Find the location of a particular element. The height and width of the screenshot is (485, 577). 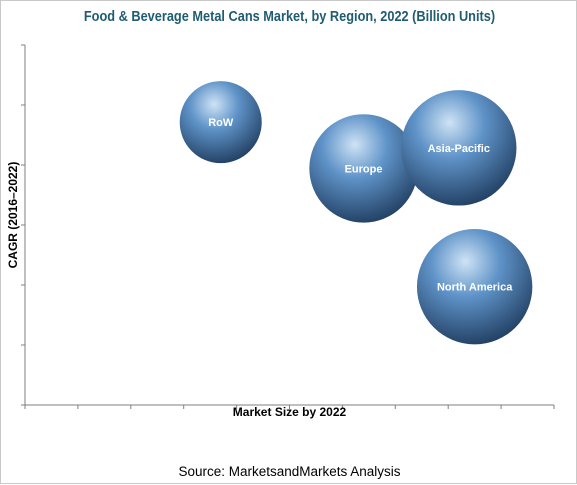

source-note: Source: MarketsandMarkets Analysis is located at coordinates (289, 471).